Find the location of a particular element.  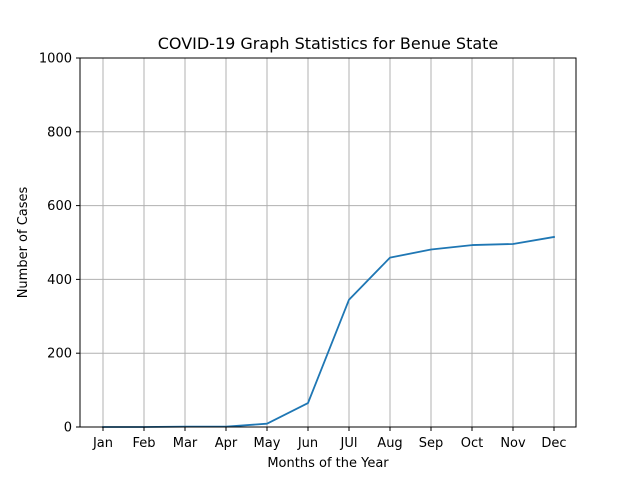

x-tick-label: Aug is located at coordinates (389, 443).